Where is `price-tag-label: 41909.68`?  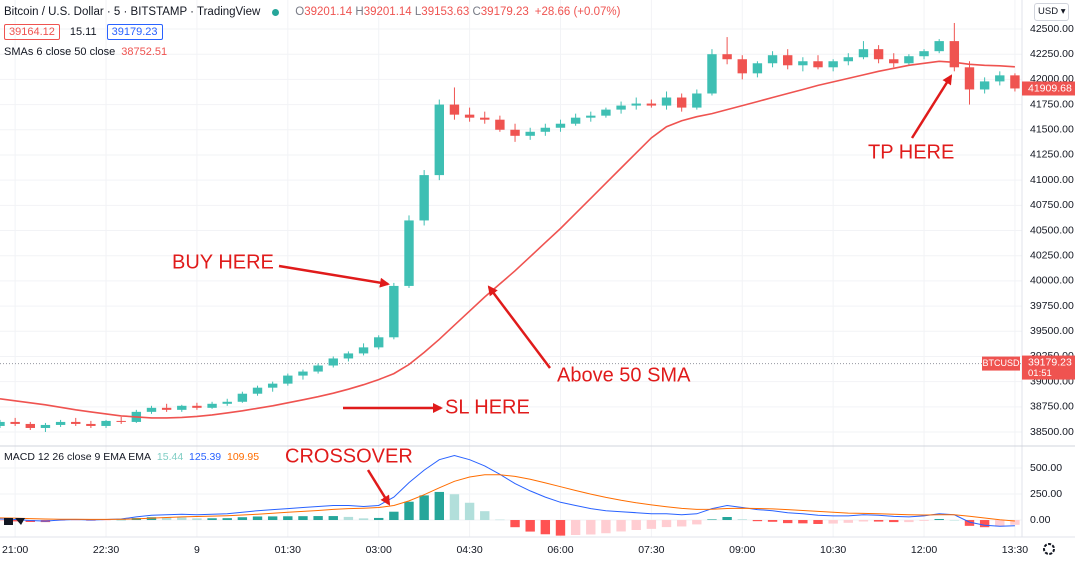 price-tag-label: 41909.68 is located at coordinates (1050, 88).